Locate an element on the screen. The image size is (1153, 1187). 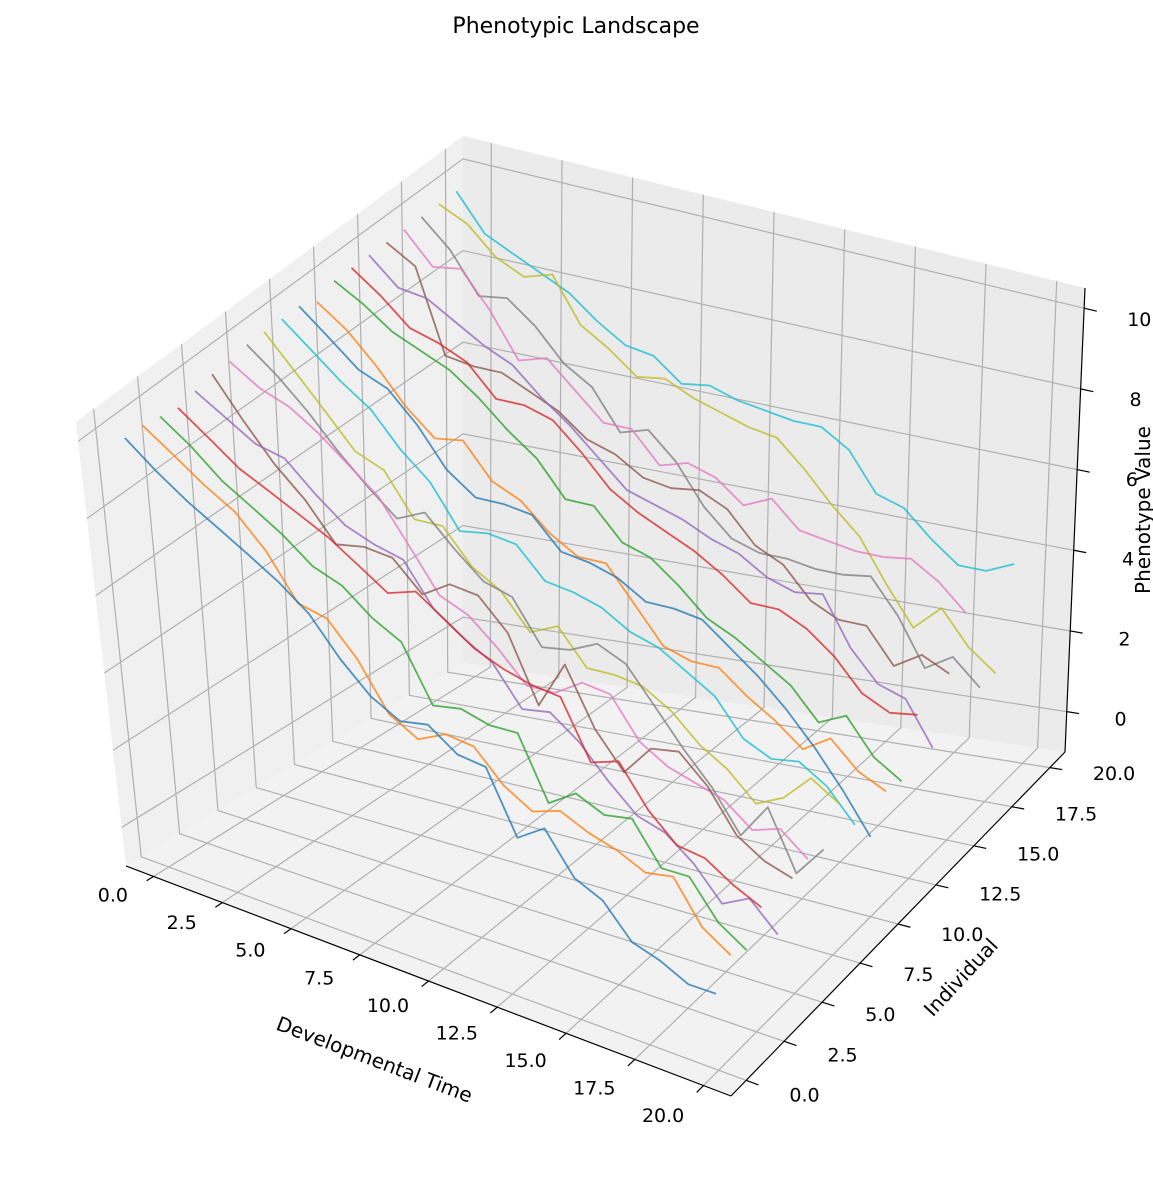
x-tick-label: 17.5 is located at coordinates (594, 1089).